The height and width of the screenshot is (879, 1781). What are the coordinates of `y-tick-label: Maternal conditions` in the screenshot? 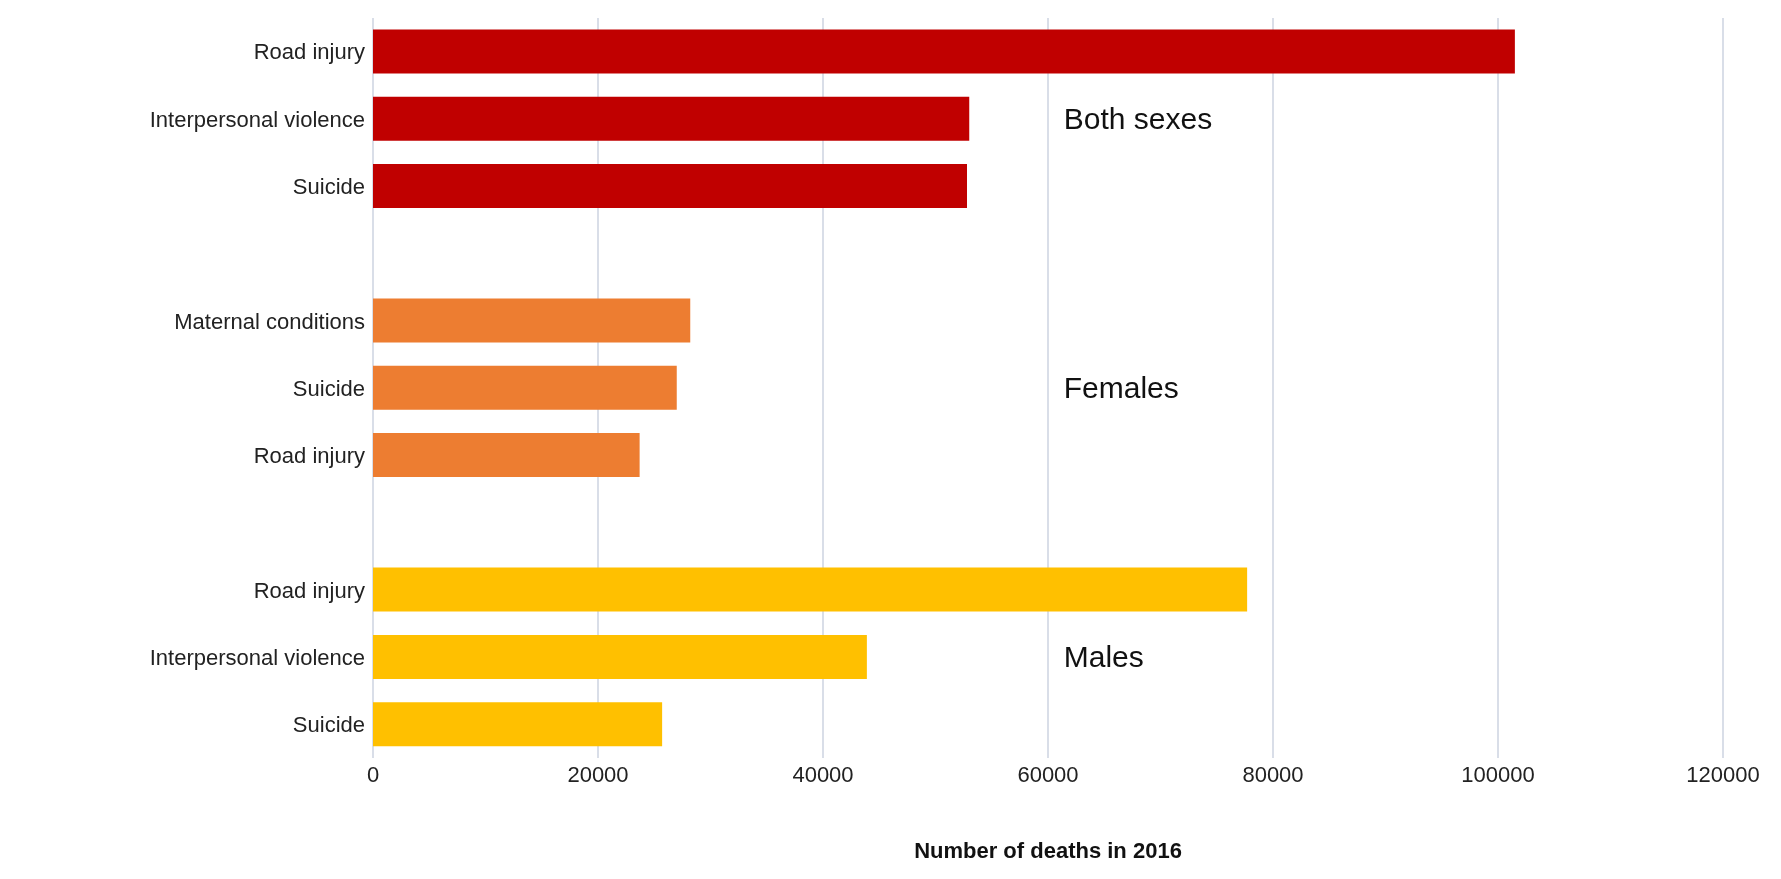 It's located at (269, 321).